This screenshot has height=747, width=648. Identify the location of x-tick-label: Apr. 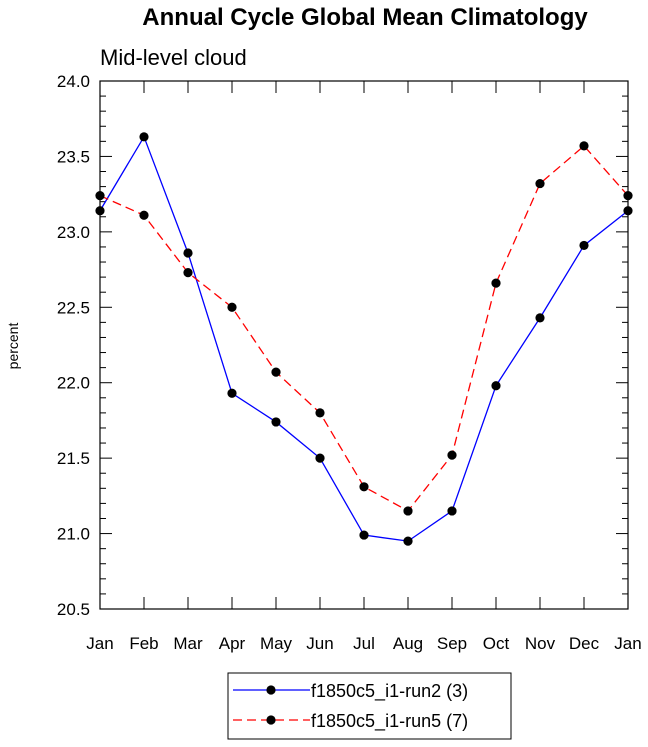
(232, 643).